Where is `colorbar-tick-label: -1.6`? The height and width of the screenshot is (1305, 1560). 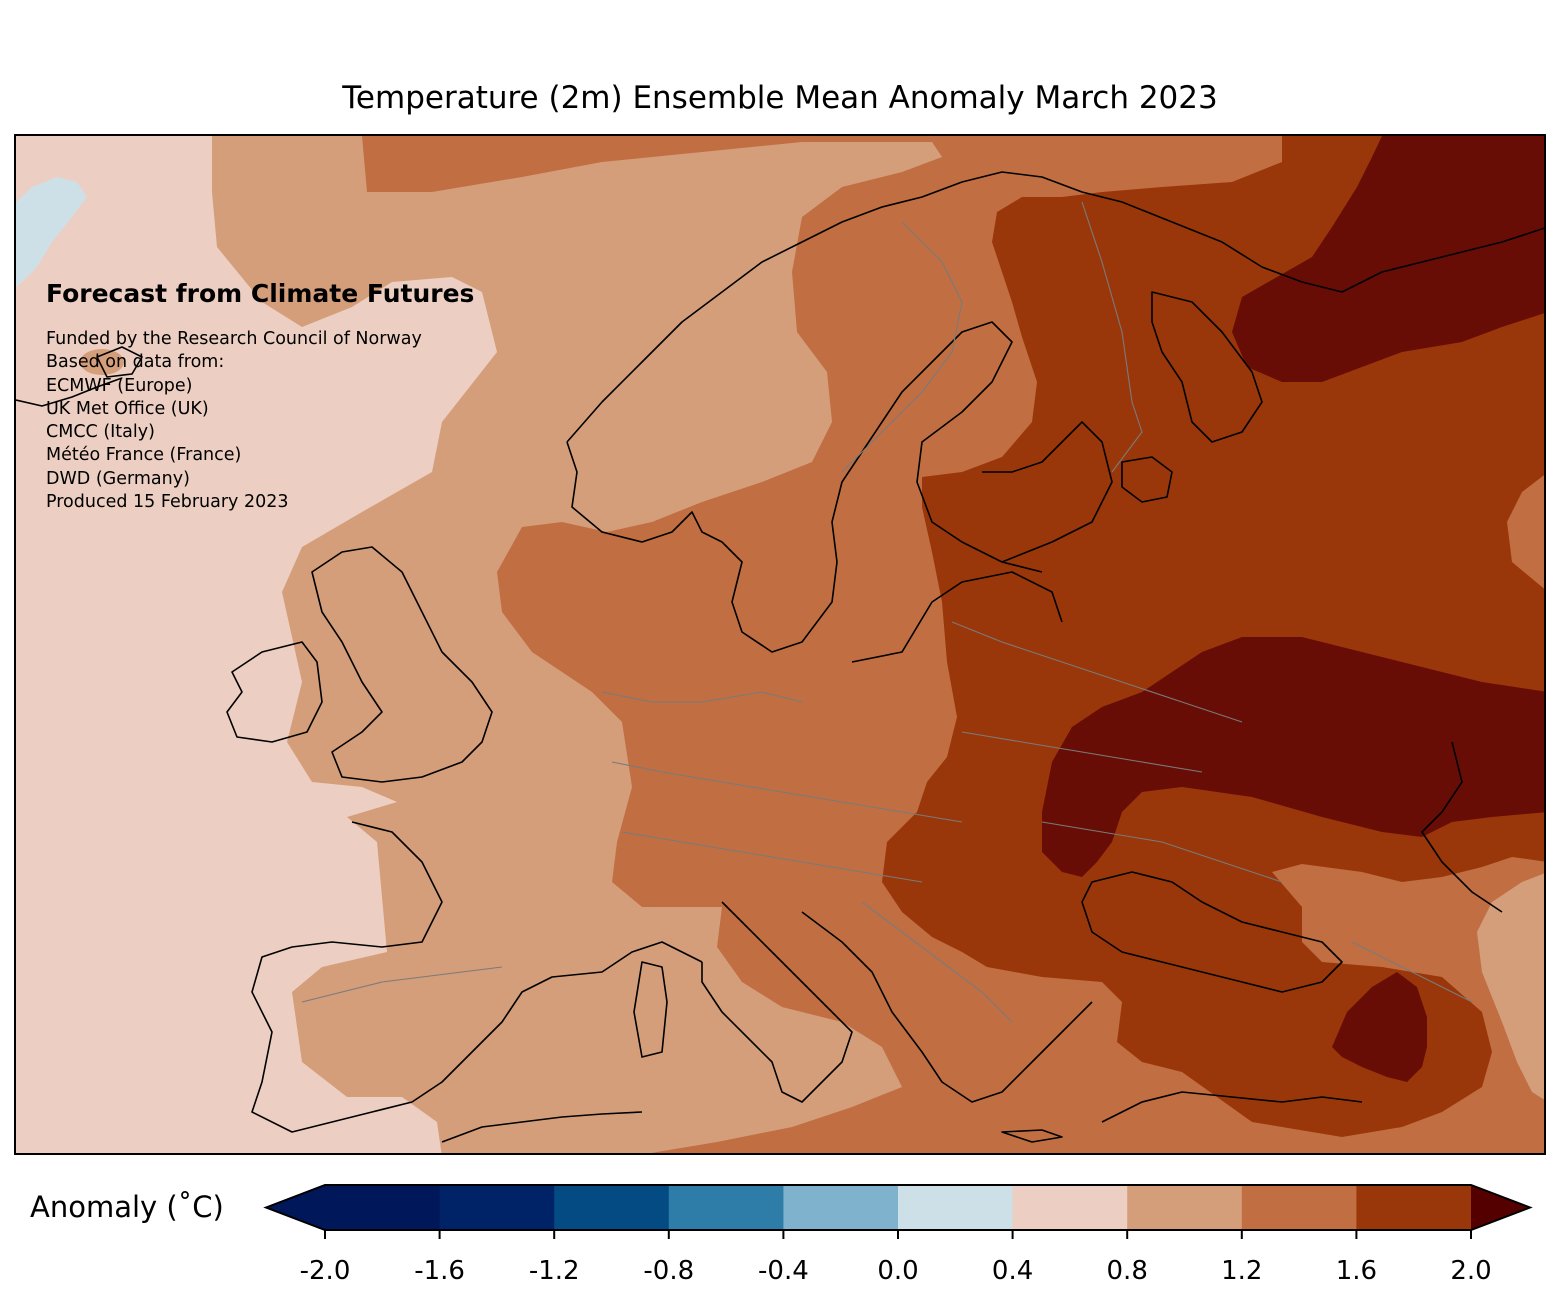
colorbar-tick-label: -1.6 is located at coordinates (439, 1271).